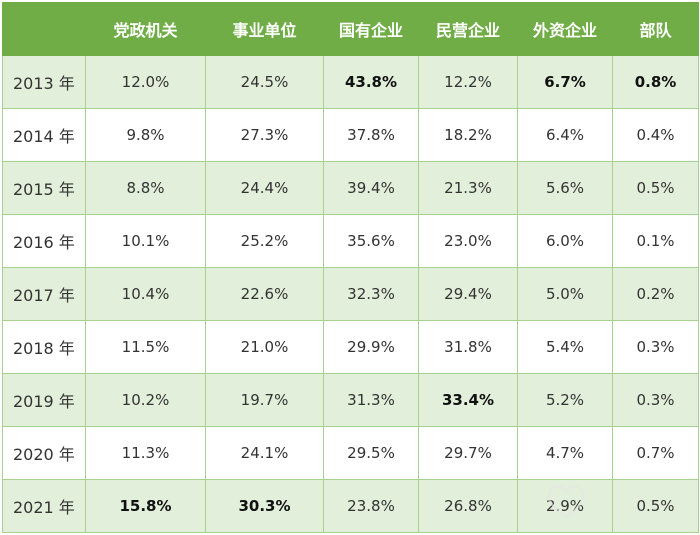 The width and height of the screenshot is (700, 535). I want to click on table-row: 2016 年 10.1% 25.2% 35.6% 23.0% 6.0% 0.1%, so click(350, 241).